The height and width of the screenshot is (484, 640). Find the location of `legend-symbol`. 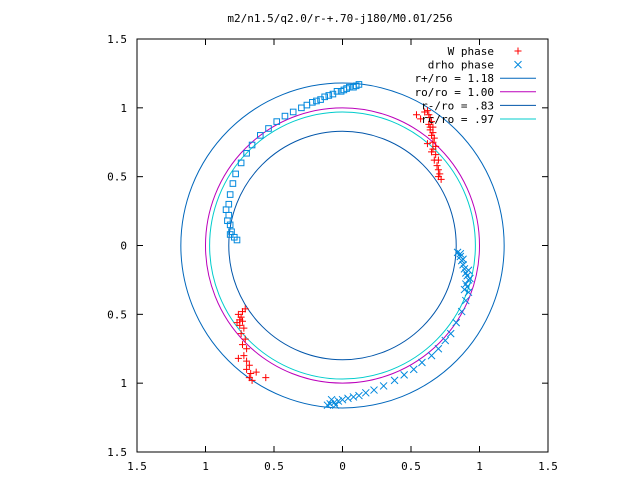

legend-symbol is located at coordinates (518, 64).